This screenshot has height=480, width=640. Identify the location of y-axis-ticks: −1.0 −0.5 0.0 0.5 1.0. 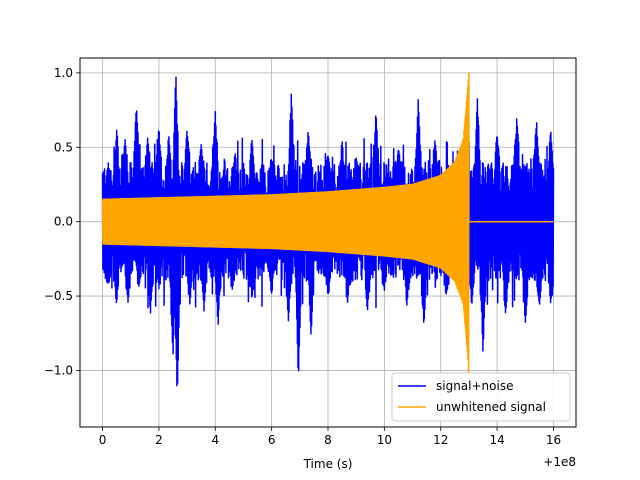
(62, 221).